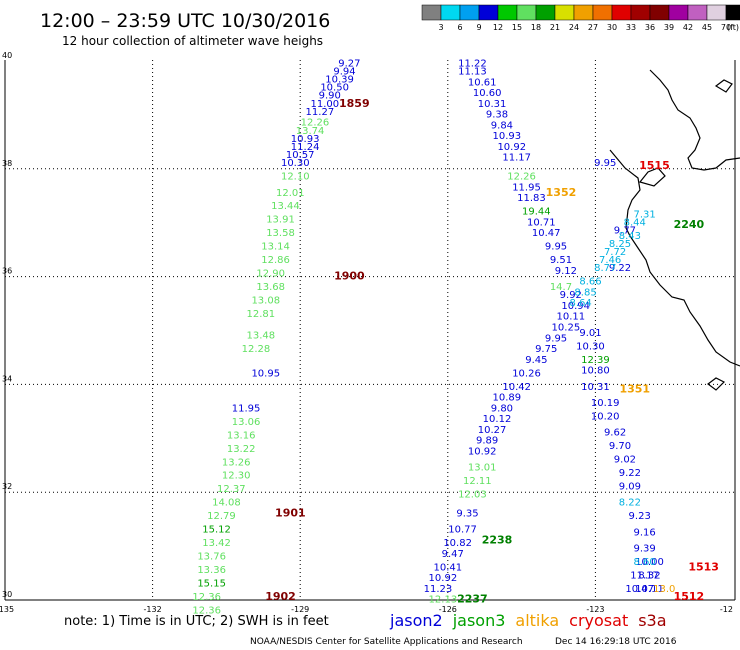 The height and width of the screenshot is (650, 740). I want to click on wave-height-value: 9.09, so click(630, 487).